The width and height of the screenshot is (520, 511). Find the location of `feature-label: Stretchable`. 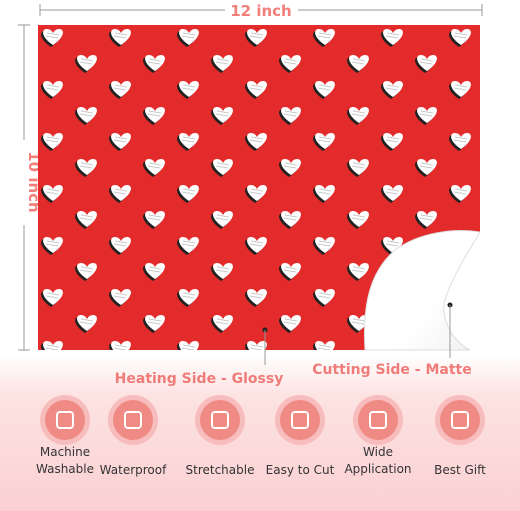

feature-label: Stretchable is located at coordinates (220, 470).